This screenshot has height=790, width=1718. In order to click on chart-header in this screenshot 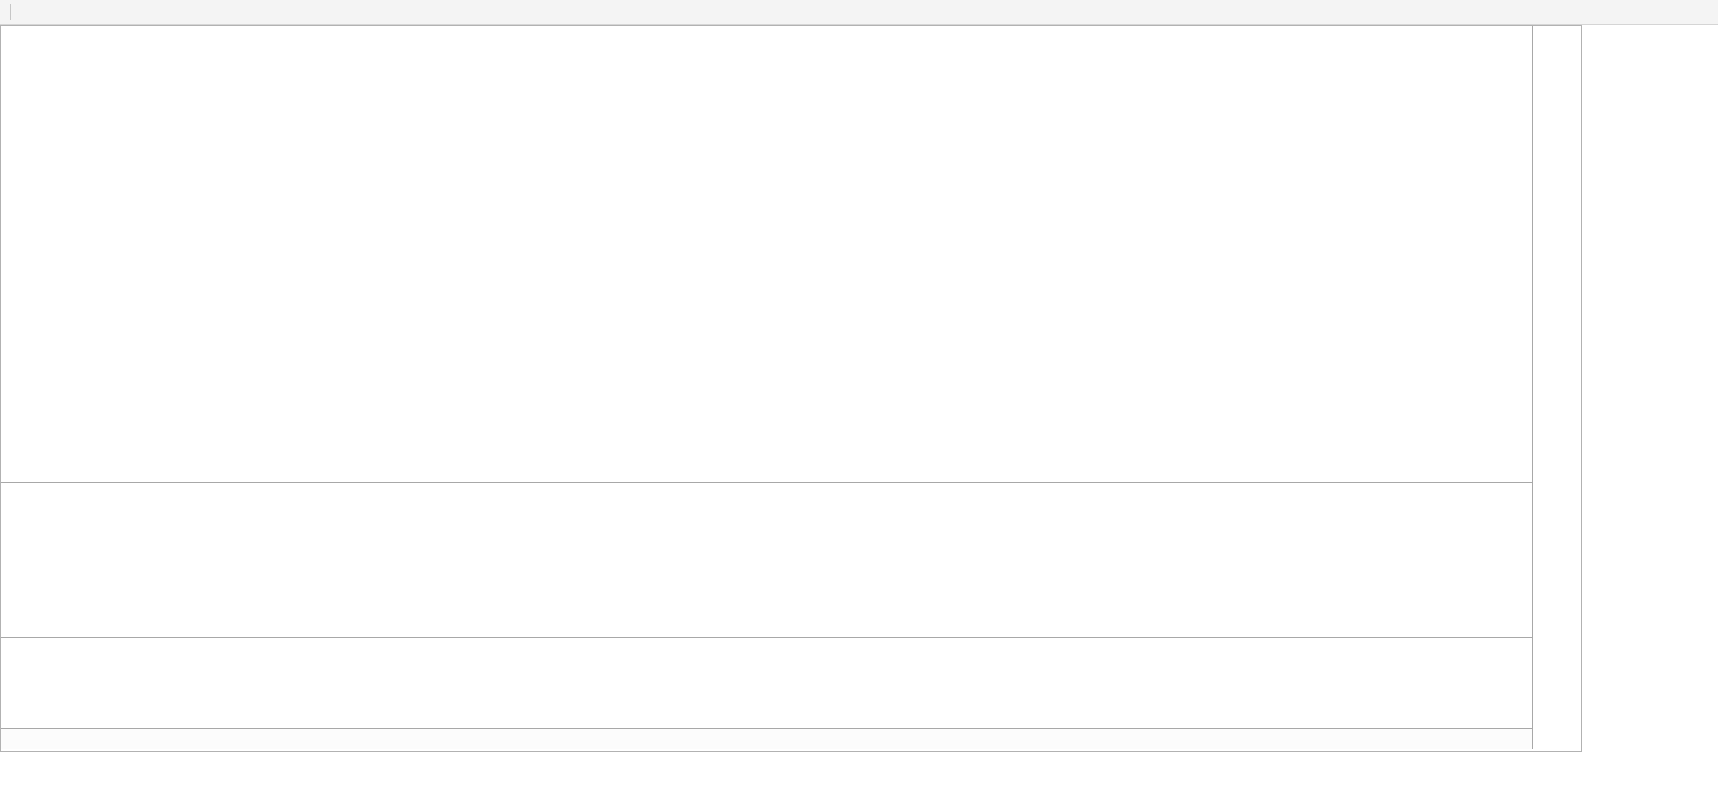, I will do `click(13, 37)`.